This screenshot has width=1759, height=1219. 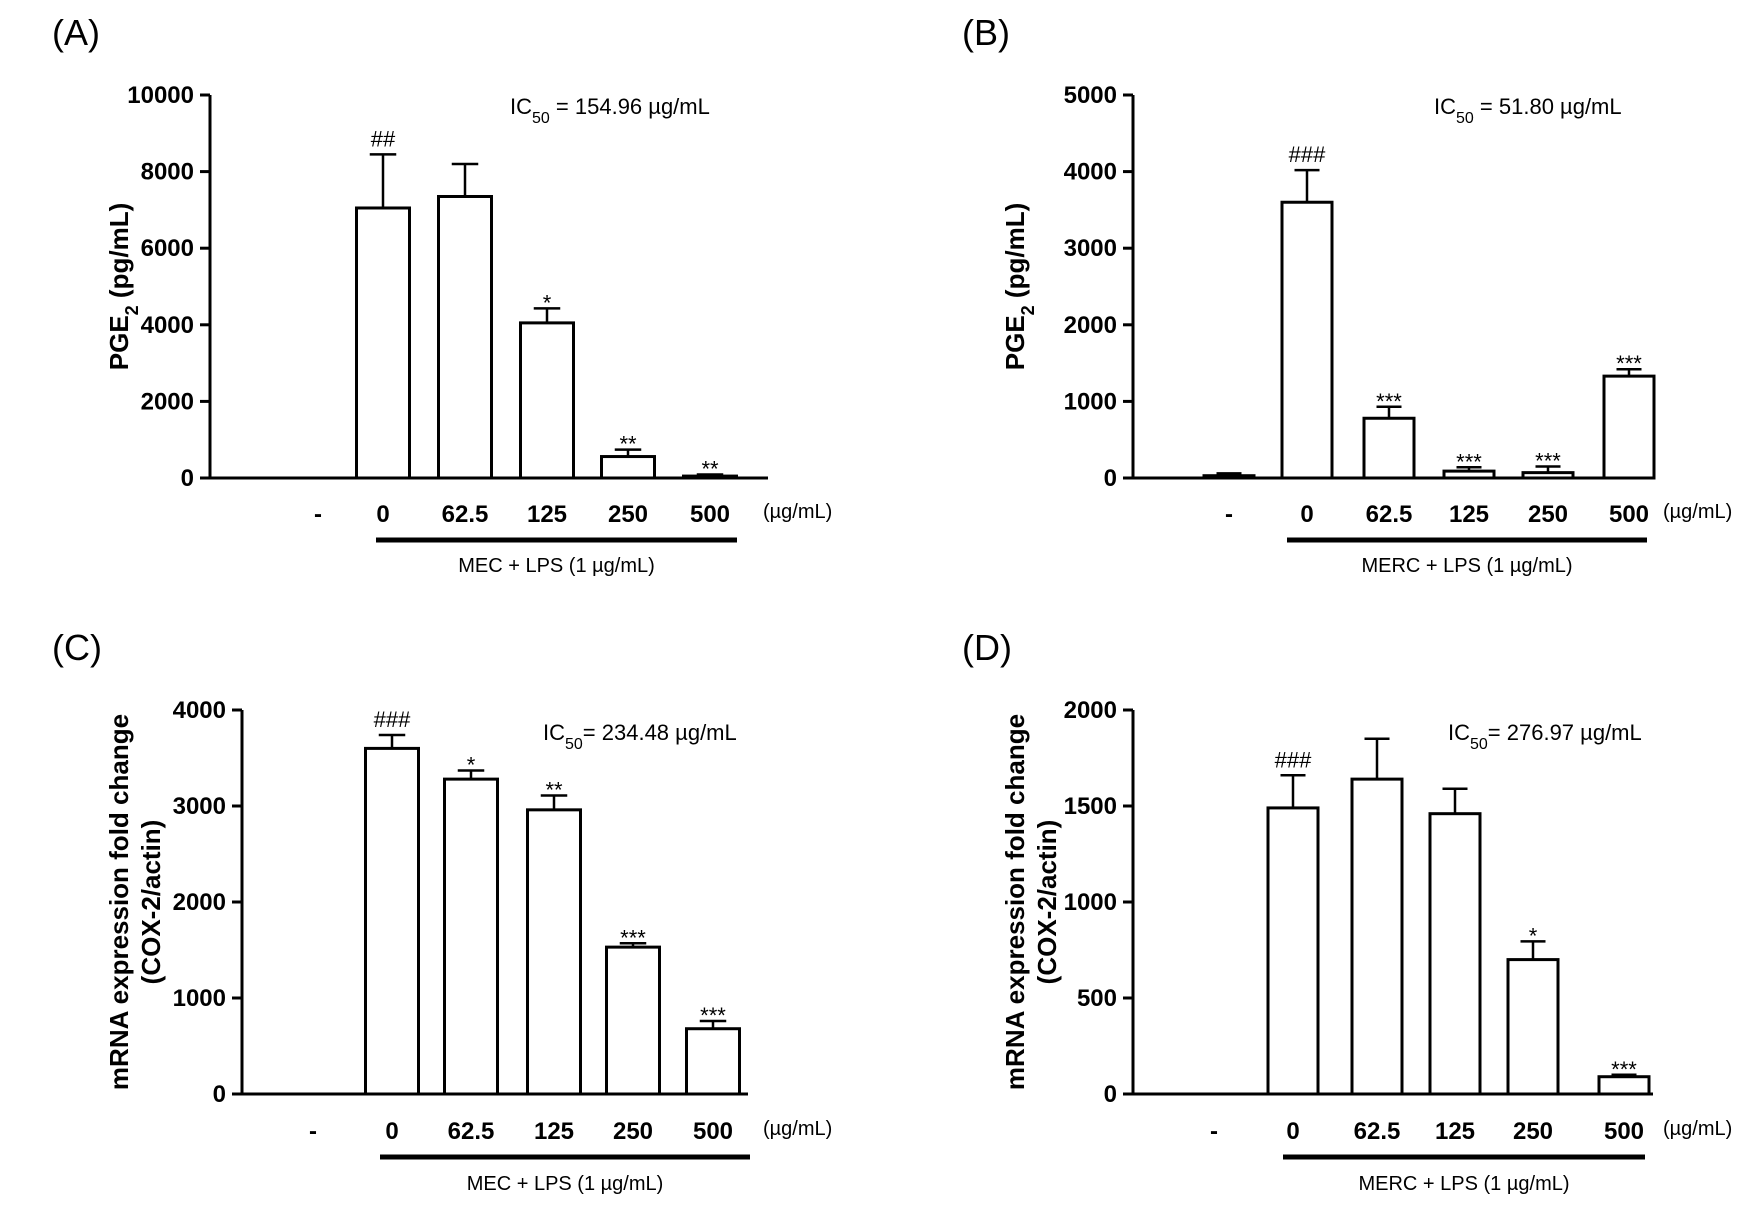 I want to click on y-tick-label: 1500, so click(x=1090, y=806).